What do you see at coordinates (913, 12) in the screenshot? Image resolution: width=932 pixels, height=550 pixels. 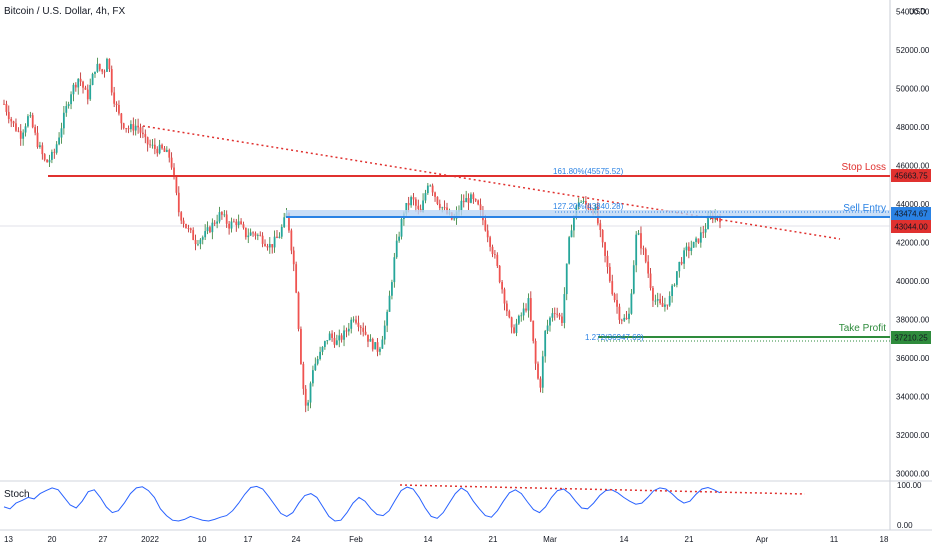 I see `y-tick-label: 54000.00` at bounding box center [913, 12].